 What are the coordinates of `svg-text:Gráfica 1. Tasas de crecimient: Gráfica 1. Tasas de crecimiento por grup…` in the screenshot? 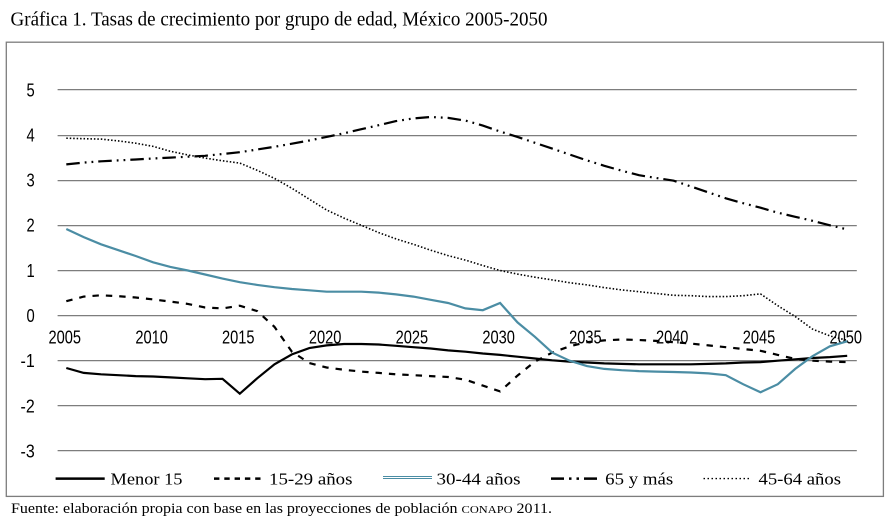 It's located at (279, 19).